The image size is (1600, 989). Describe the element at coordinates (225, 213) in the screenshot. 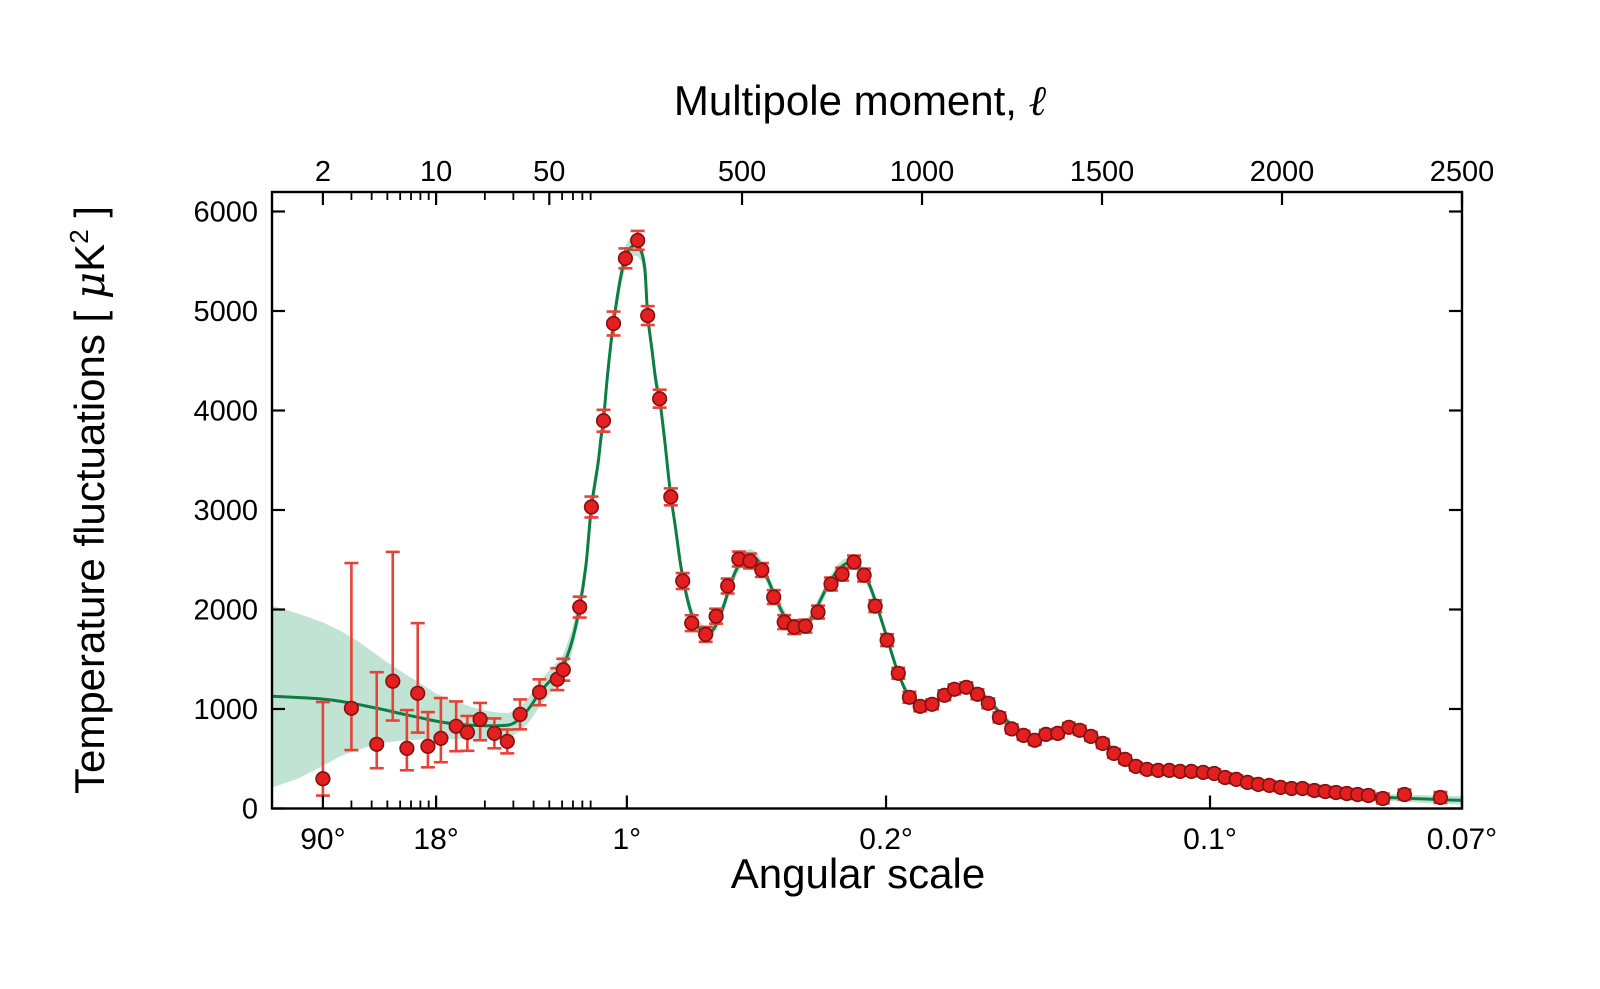

I see `y-tick-label: 6000` at that location.